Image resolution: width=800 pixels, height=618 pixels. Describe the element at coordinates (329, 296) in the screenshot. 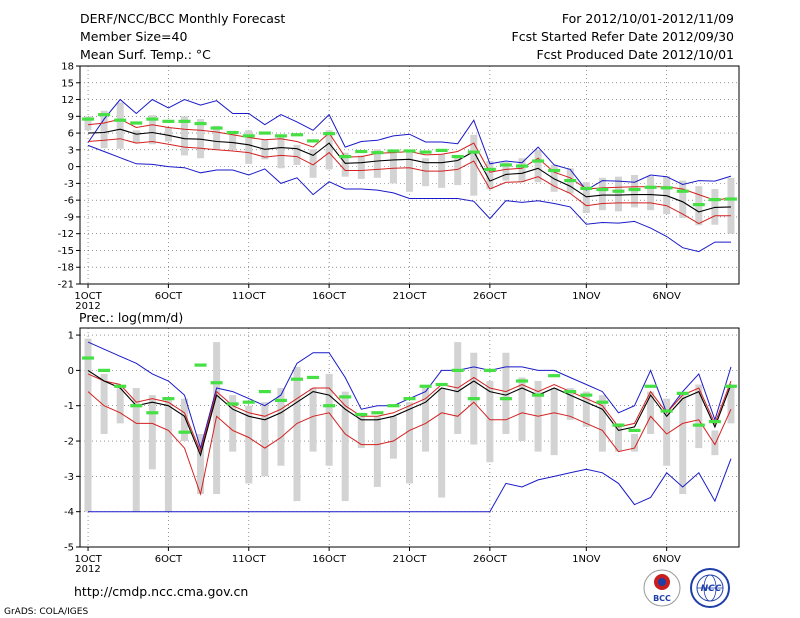

I see `temp-x-tick-label: 16OCT` at that location.